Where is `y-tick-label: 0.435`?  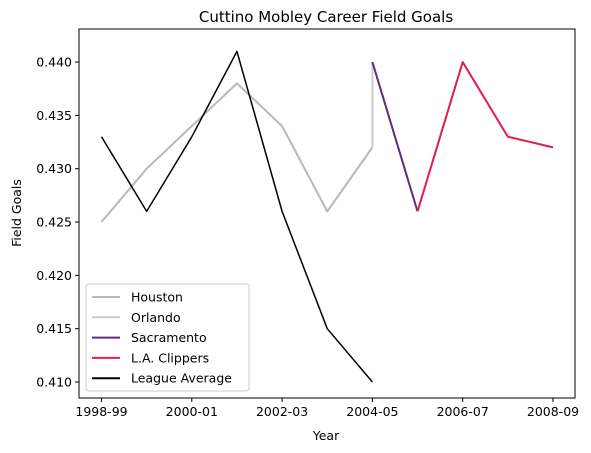
y-tick-label: 0.435 is located at coordinates (54, 115).